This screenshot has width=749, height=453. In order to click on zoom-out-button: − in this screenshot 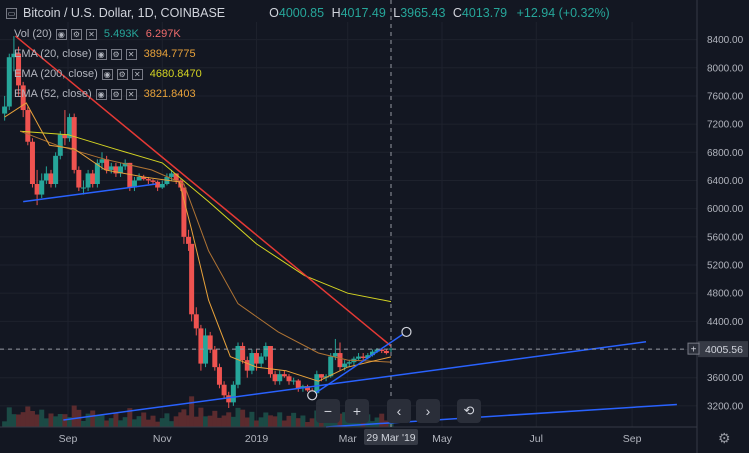, I will do `click(328, 411)`.